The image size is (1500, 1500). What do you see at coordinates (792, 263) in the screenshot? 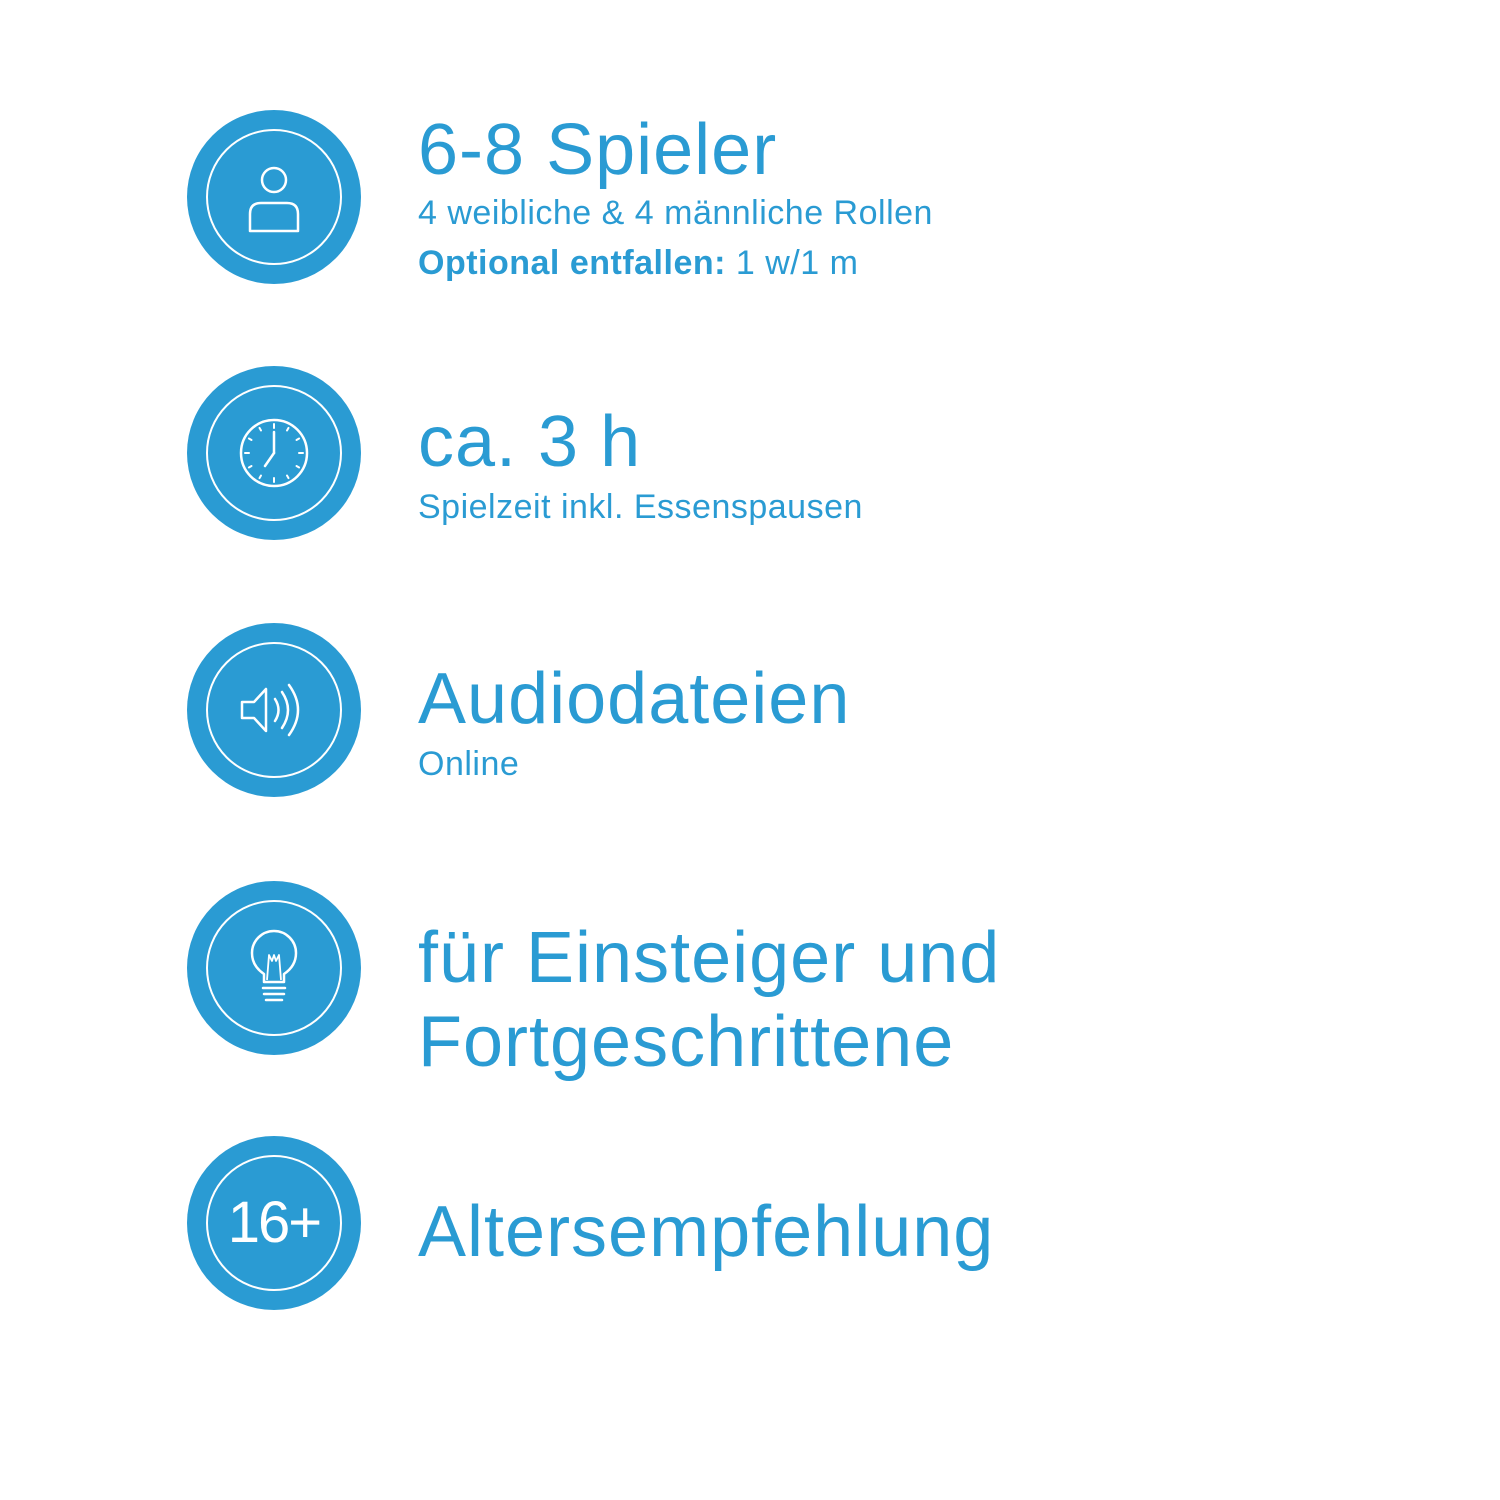
I see `optional-value: 1 w/1 m` at bounding box center [792, 263].